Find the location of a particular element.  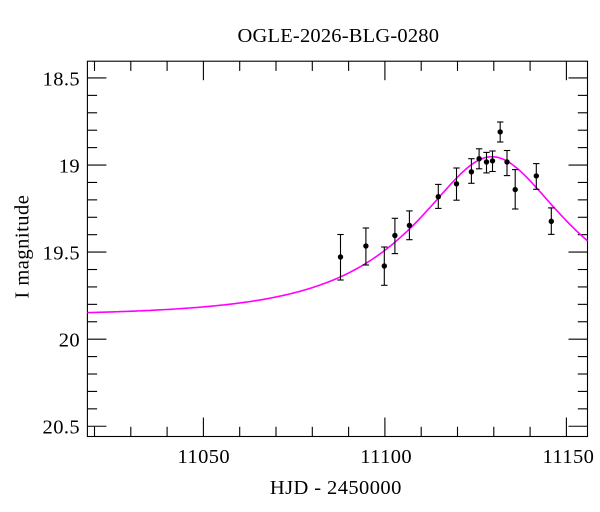

svg-text: 11050 is located at coordinates (204, 457).